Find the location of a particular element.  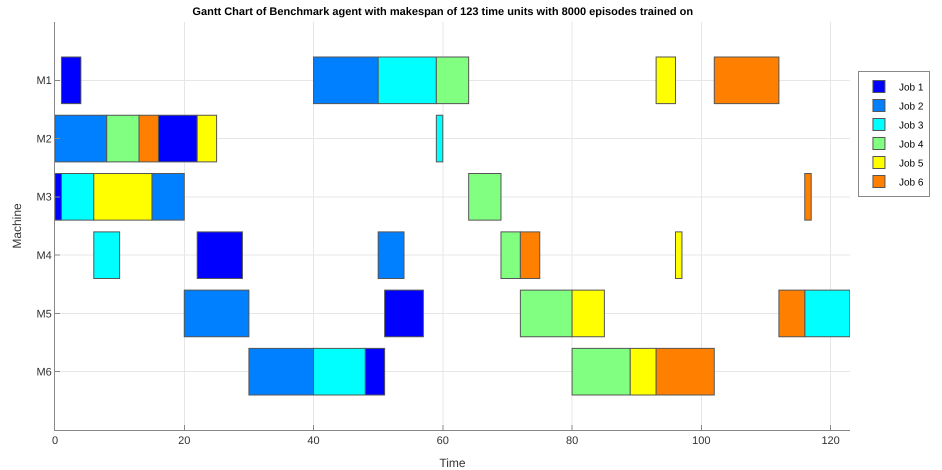

y-tick-label: M6 is located at coordinates (44, 372).